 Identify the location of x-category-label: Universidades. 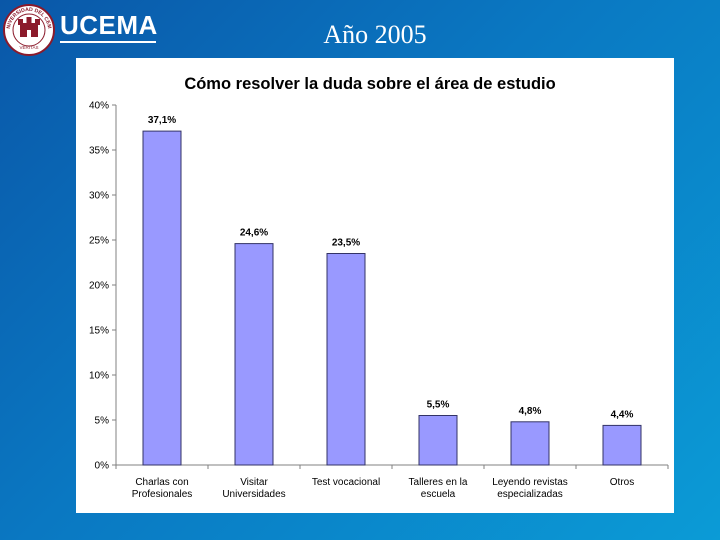
(253, 494).